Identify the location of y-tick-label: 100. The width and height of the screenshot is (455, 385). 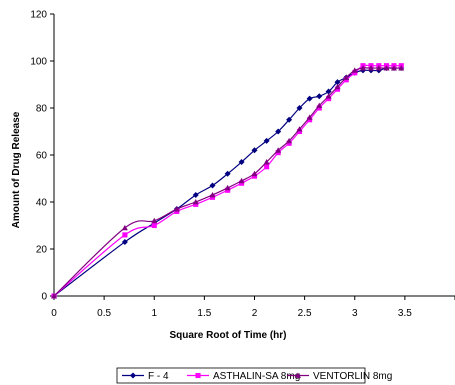
(38, 62).